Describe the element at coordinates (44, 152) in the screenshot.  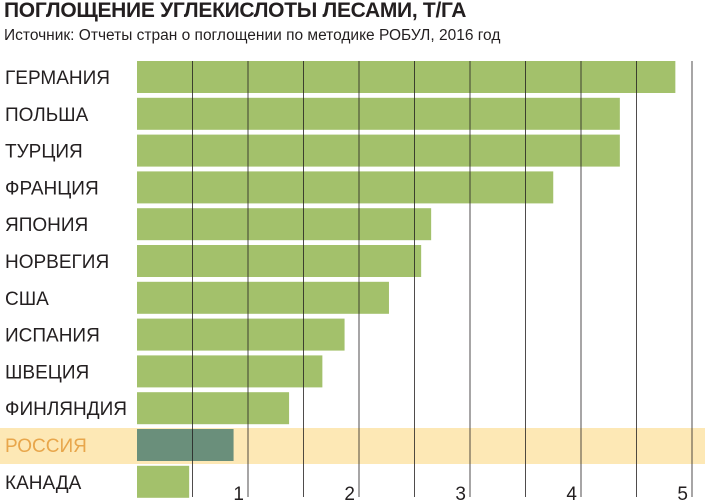
I see `category-label: ТУРЦИЯ` at that location.